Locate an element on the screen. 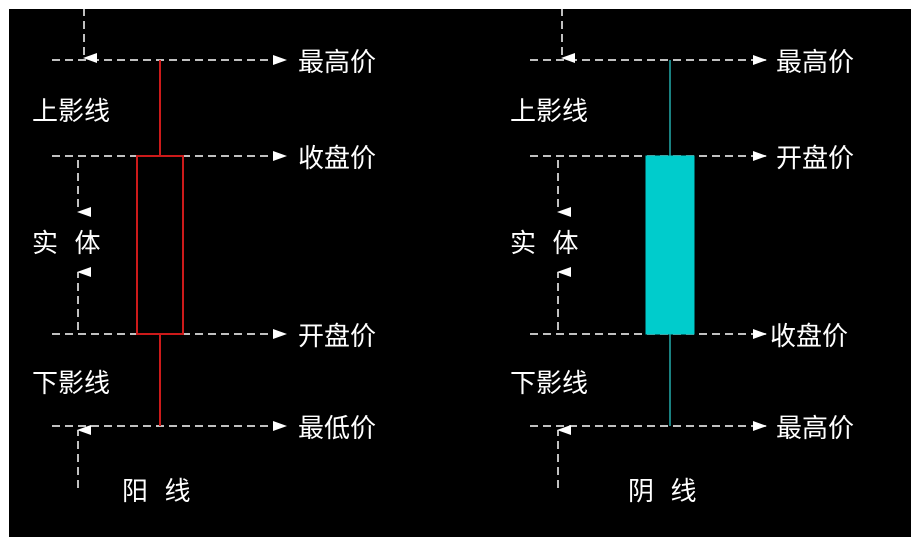 The height and width of the screenshot is (548, 920). yin-low-label: 最高价 is located at coordinates (815, 429).